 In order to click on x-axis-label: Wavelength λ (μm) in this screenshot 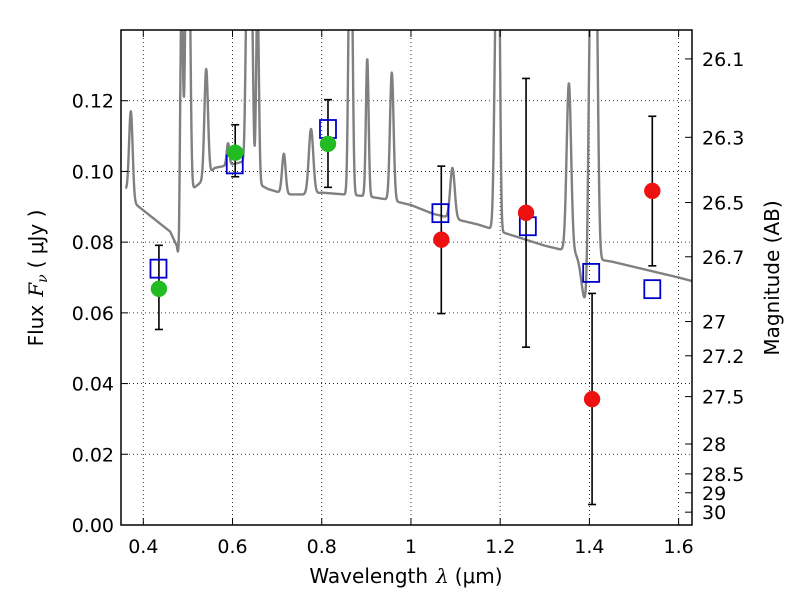, I will do `click(405, 576)`.